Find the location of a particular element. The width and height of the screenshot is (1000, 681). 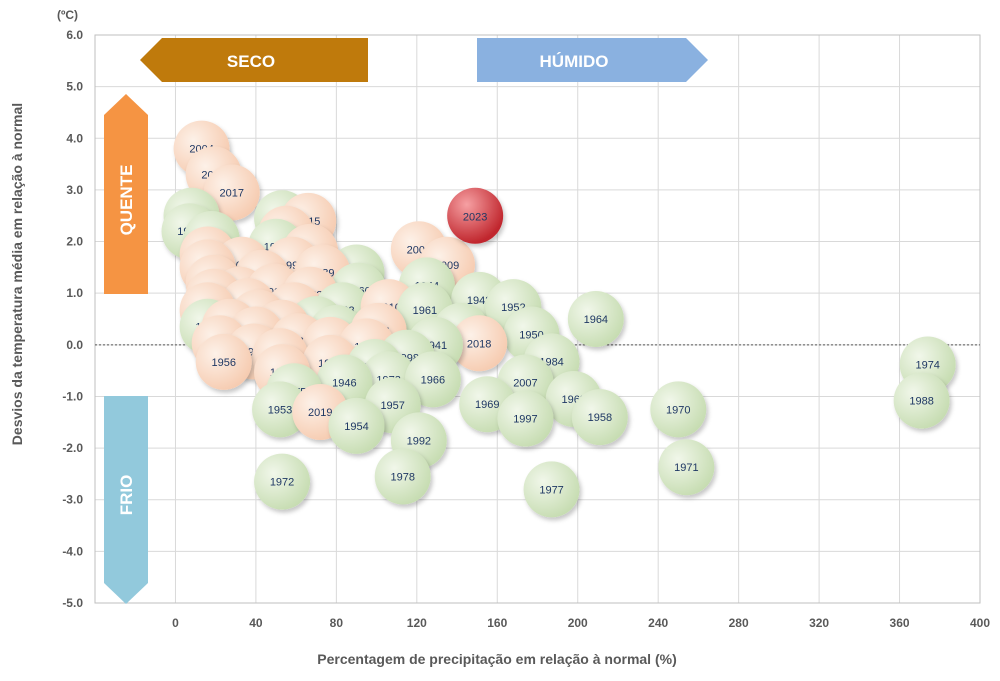

bubble-1971: 1971 is located at coordinates (686, 467).